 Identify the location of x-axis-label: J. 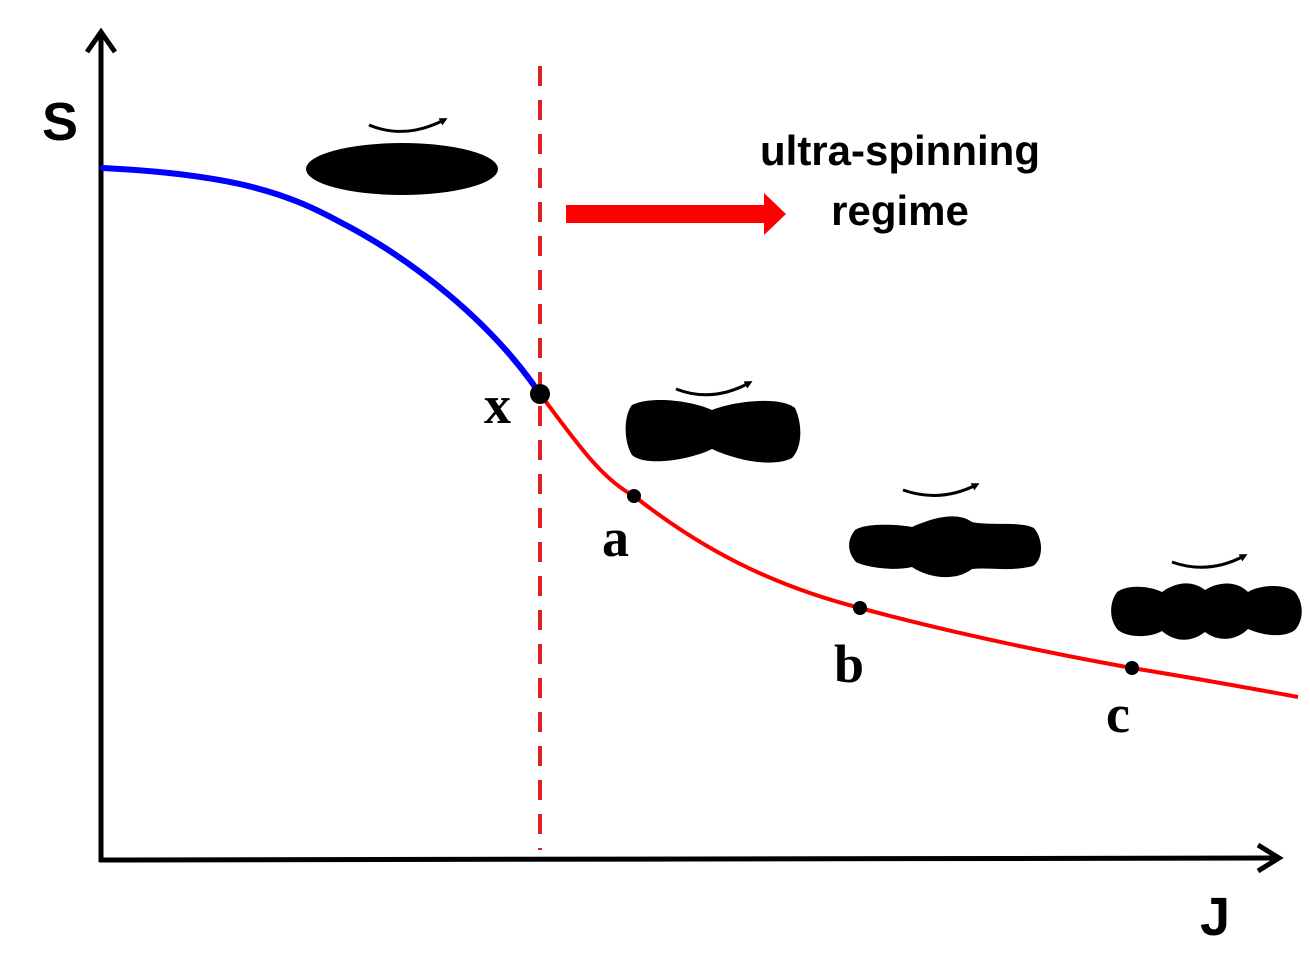
(1215, 917).